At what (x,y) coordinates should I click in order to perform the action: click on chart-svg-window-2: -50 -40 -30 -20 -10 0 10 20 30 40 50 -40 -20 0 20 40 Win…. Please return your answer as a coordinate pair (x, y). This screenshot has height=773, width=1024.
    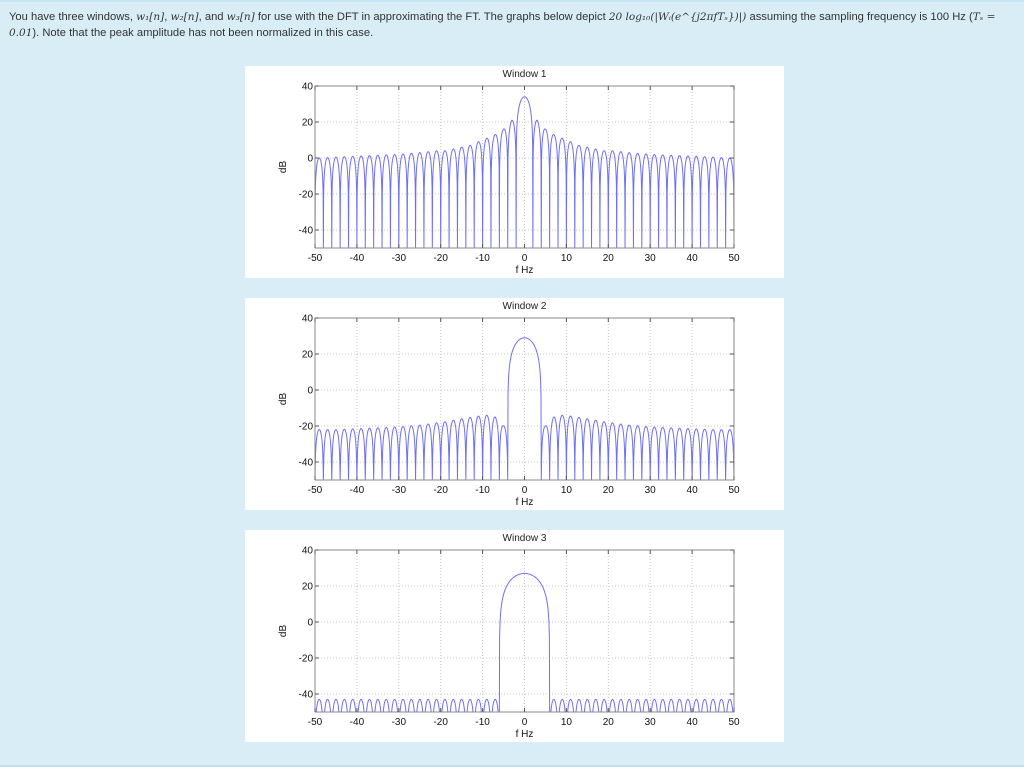
    Looking at the image, I should click on (509, 404).